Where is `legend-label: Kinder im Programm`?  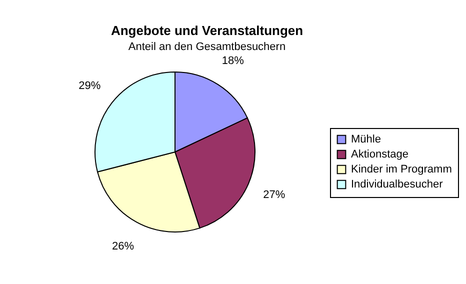
legend-label: Kinder im Programm is located at coordinates (401, 170).